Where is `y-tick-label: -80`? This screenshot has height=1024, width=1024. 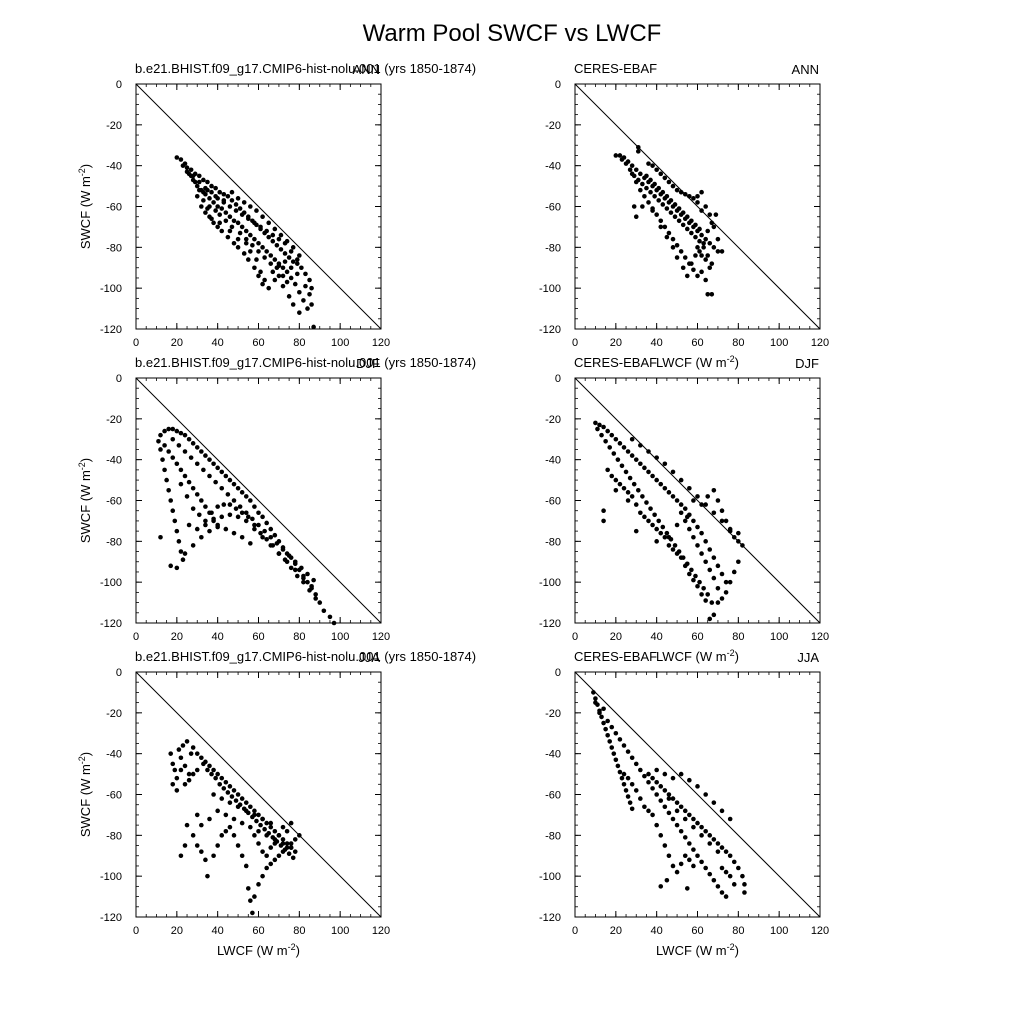 y-tick-label: -80 is located at coordinates (114, 836).